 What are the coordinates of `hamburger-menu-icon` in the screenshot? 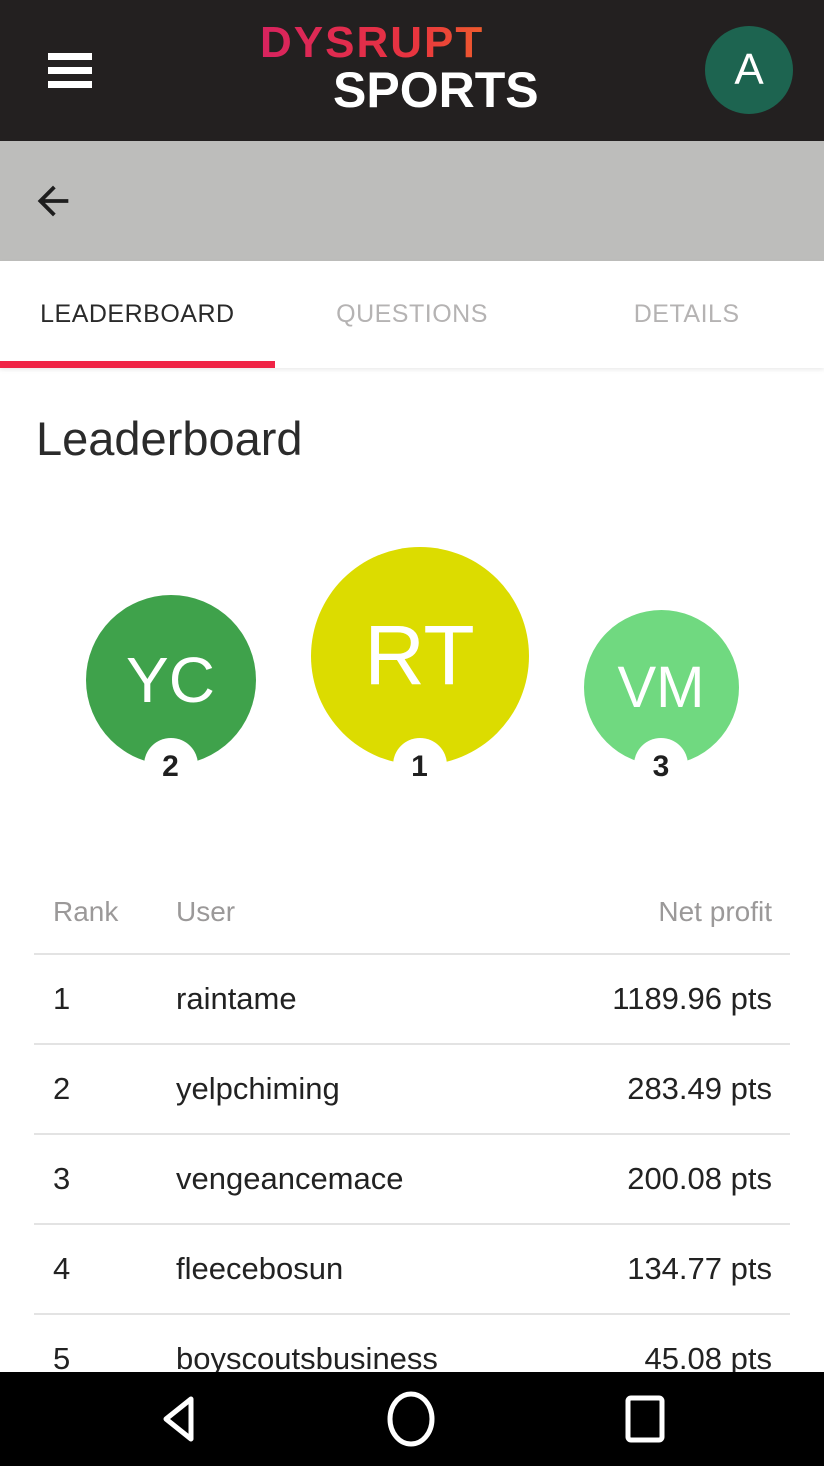 It's located at (70, 70).